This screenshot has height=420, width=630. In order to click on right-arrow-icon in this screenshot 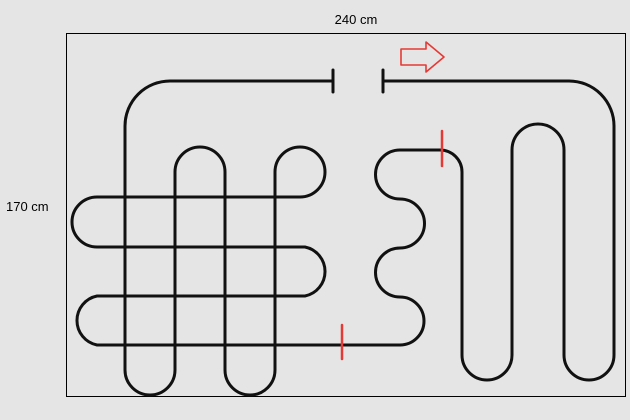, I will do `click(422, 57)`.